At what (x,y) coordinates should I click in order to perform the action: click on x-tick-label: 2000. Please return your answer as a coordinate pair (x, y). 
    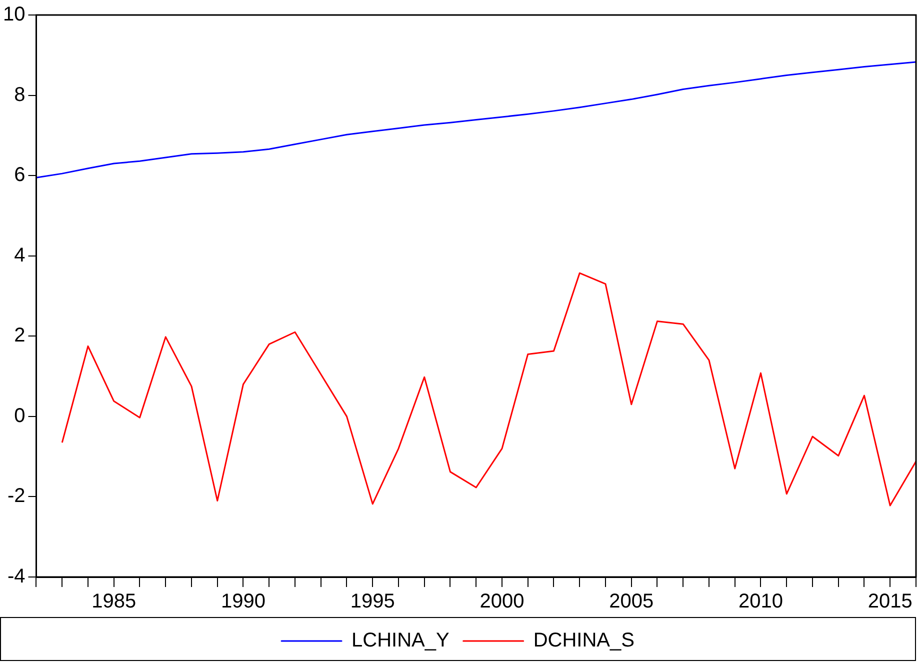
    Looking at the image, I should click on (502, 601).